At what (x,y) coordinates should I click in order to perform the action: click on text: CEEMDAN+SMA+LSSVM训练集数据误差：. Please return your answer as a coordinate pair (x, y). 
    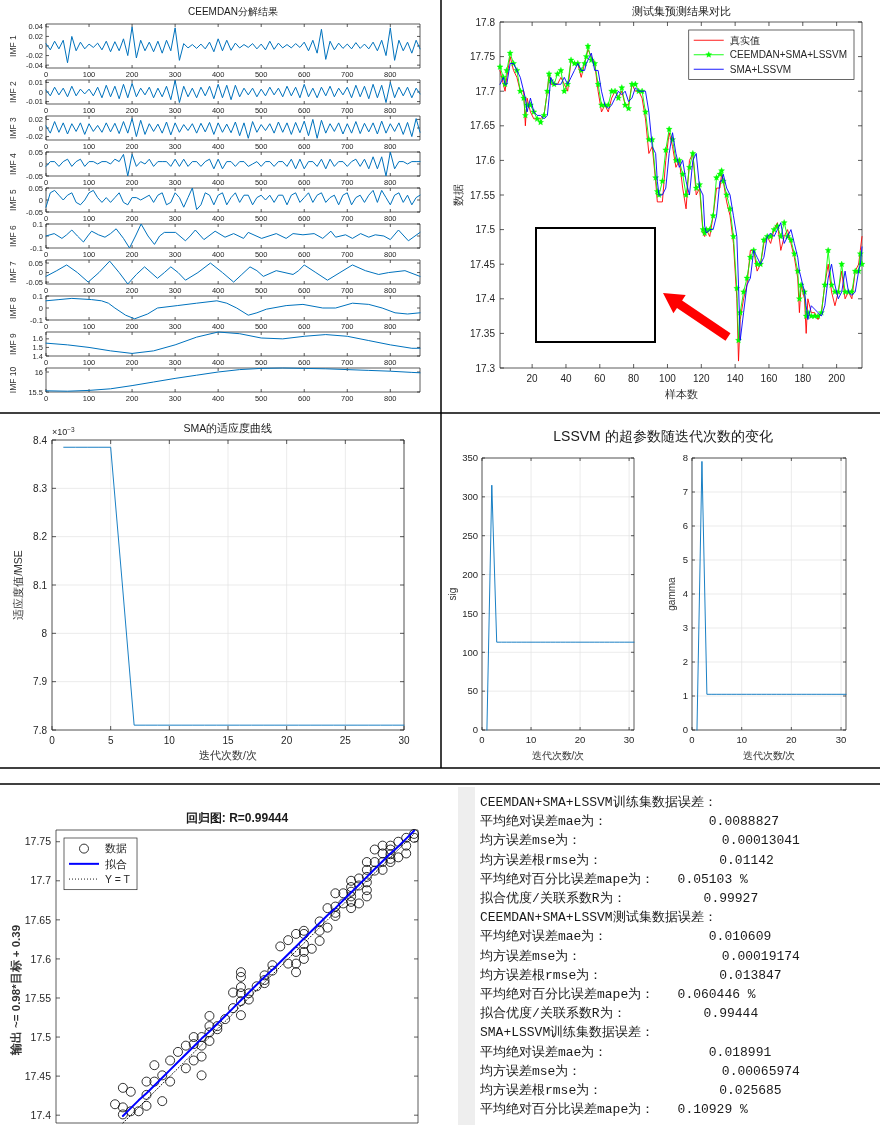
    Looking at the image, I should click on (598, 802).